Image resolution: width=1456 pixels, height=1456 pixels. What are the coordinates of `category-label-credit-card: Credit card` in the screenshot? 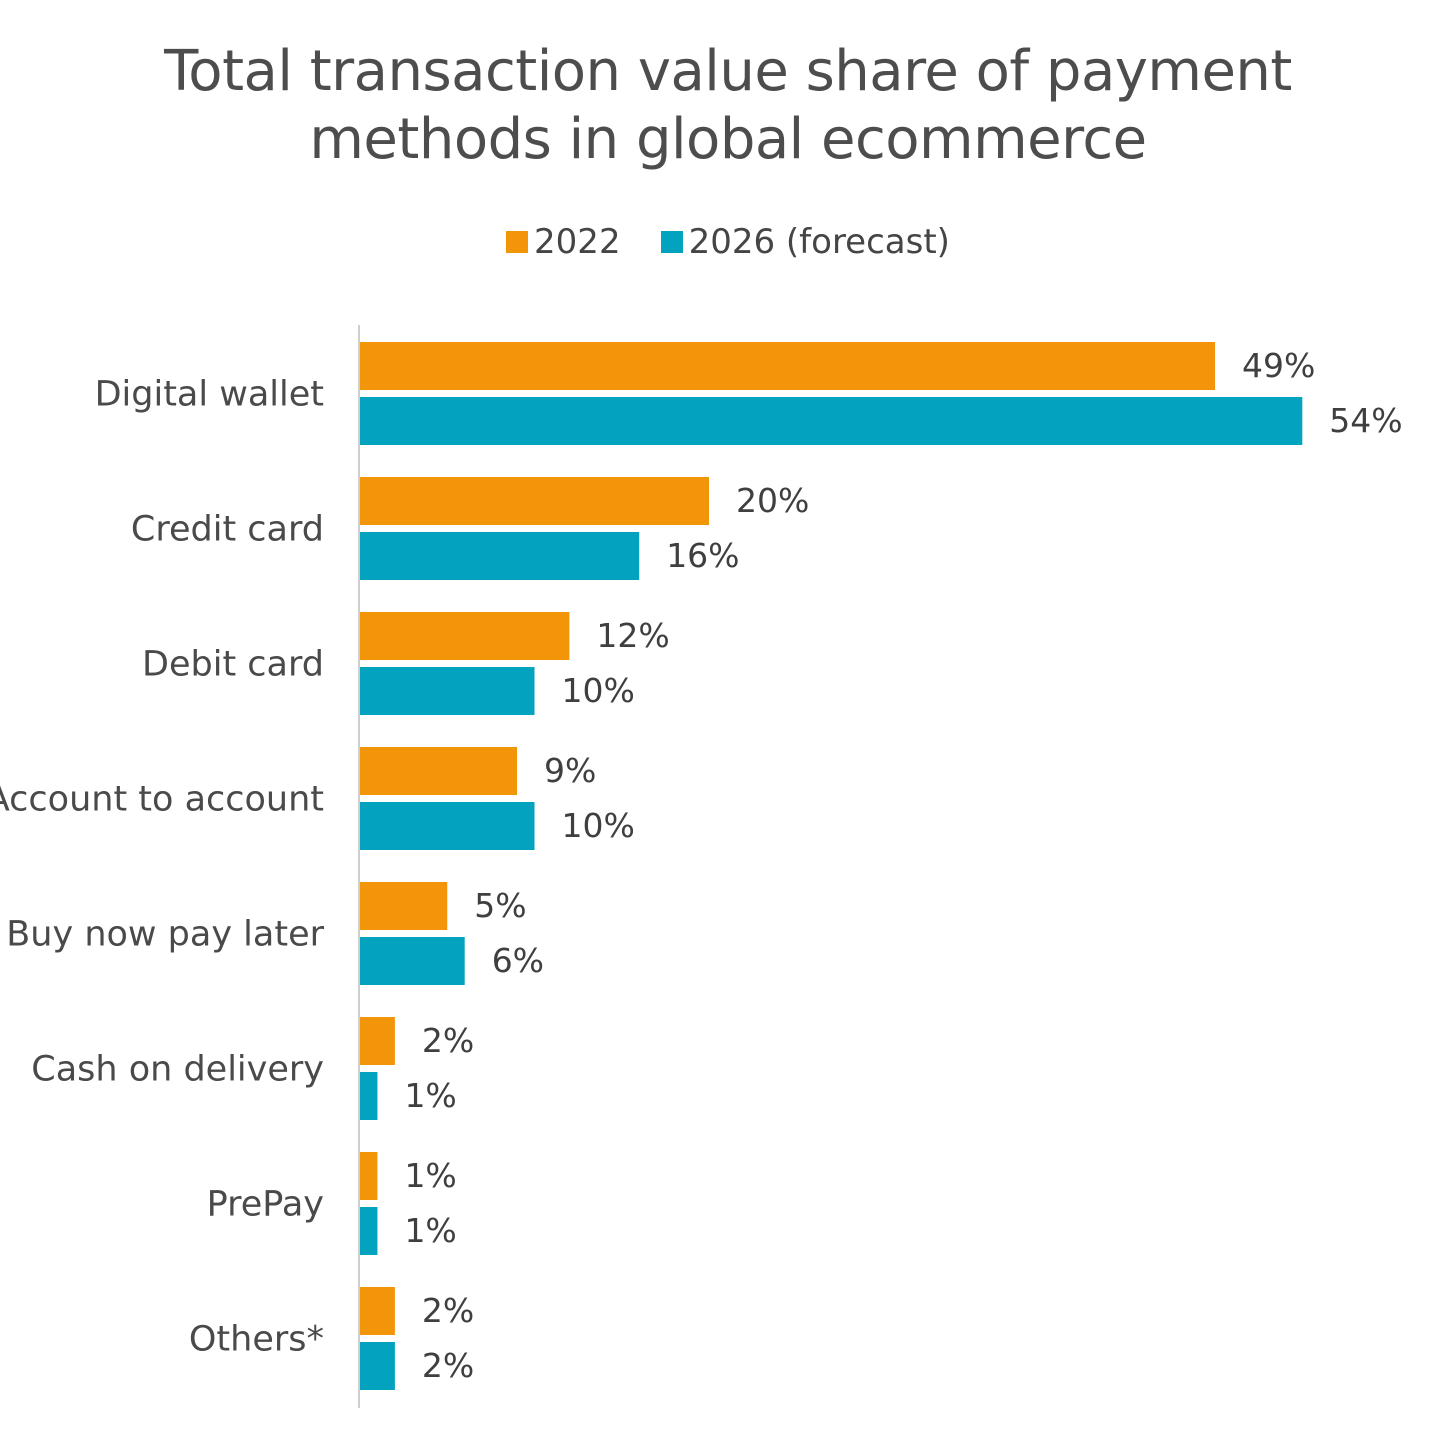 It's located at (227, 530).